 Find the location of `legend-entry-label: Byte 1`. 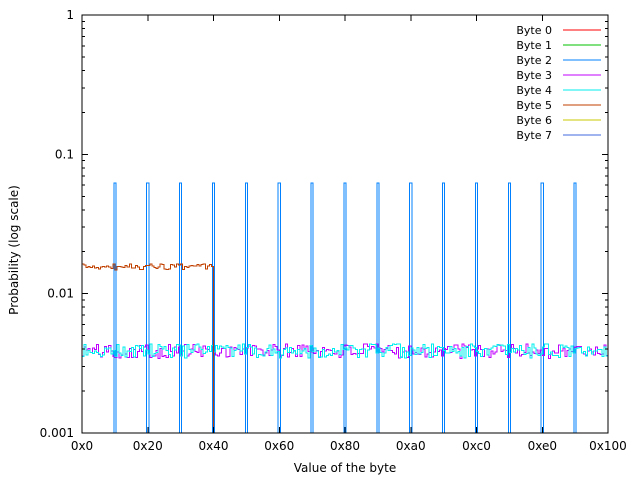

legend-entry-label: Byte 1 is located at coordinates (534, 45).